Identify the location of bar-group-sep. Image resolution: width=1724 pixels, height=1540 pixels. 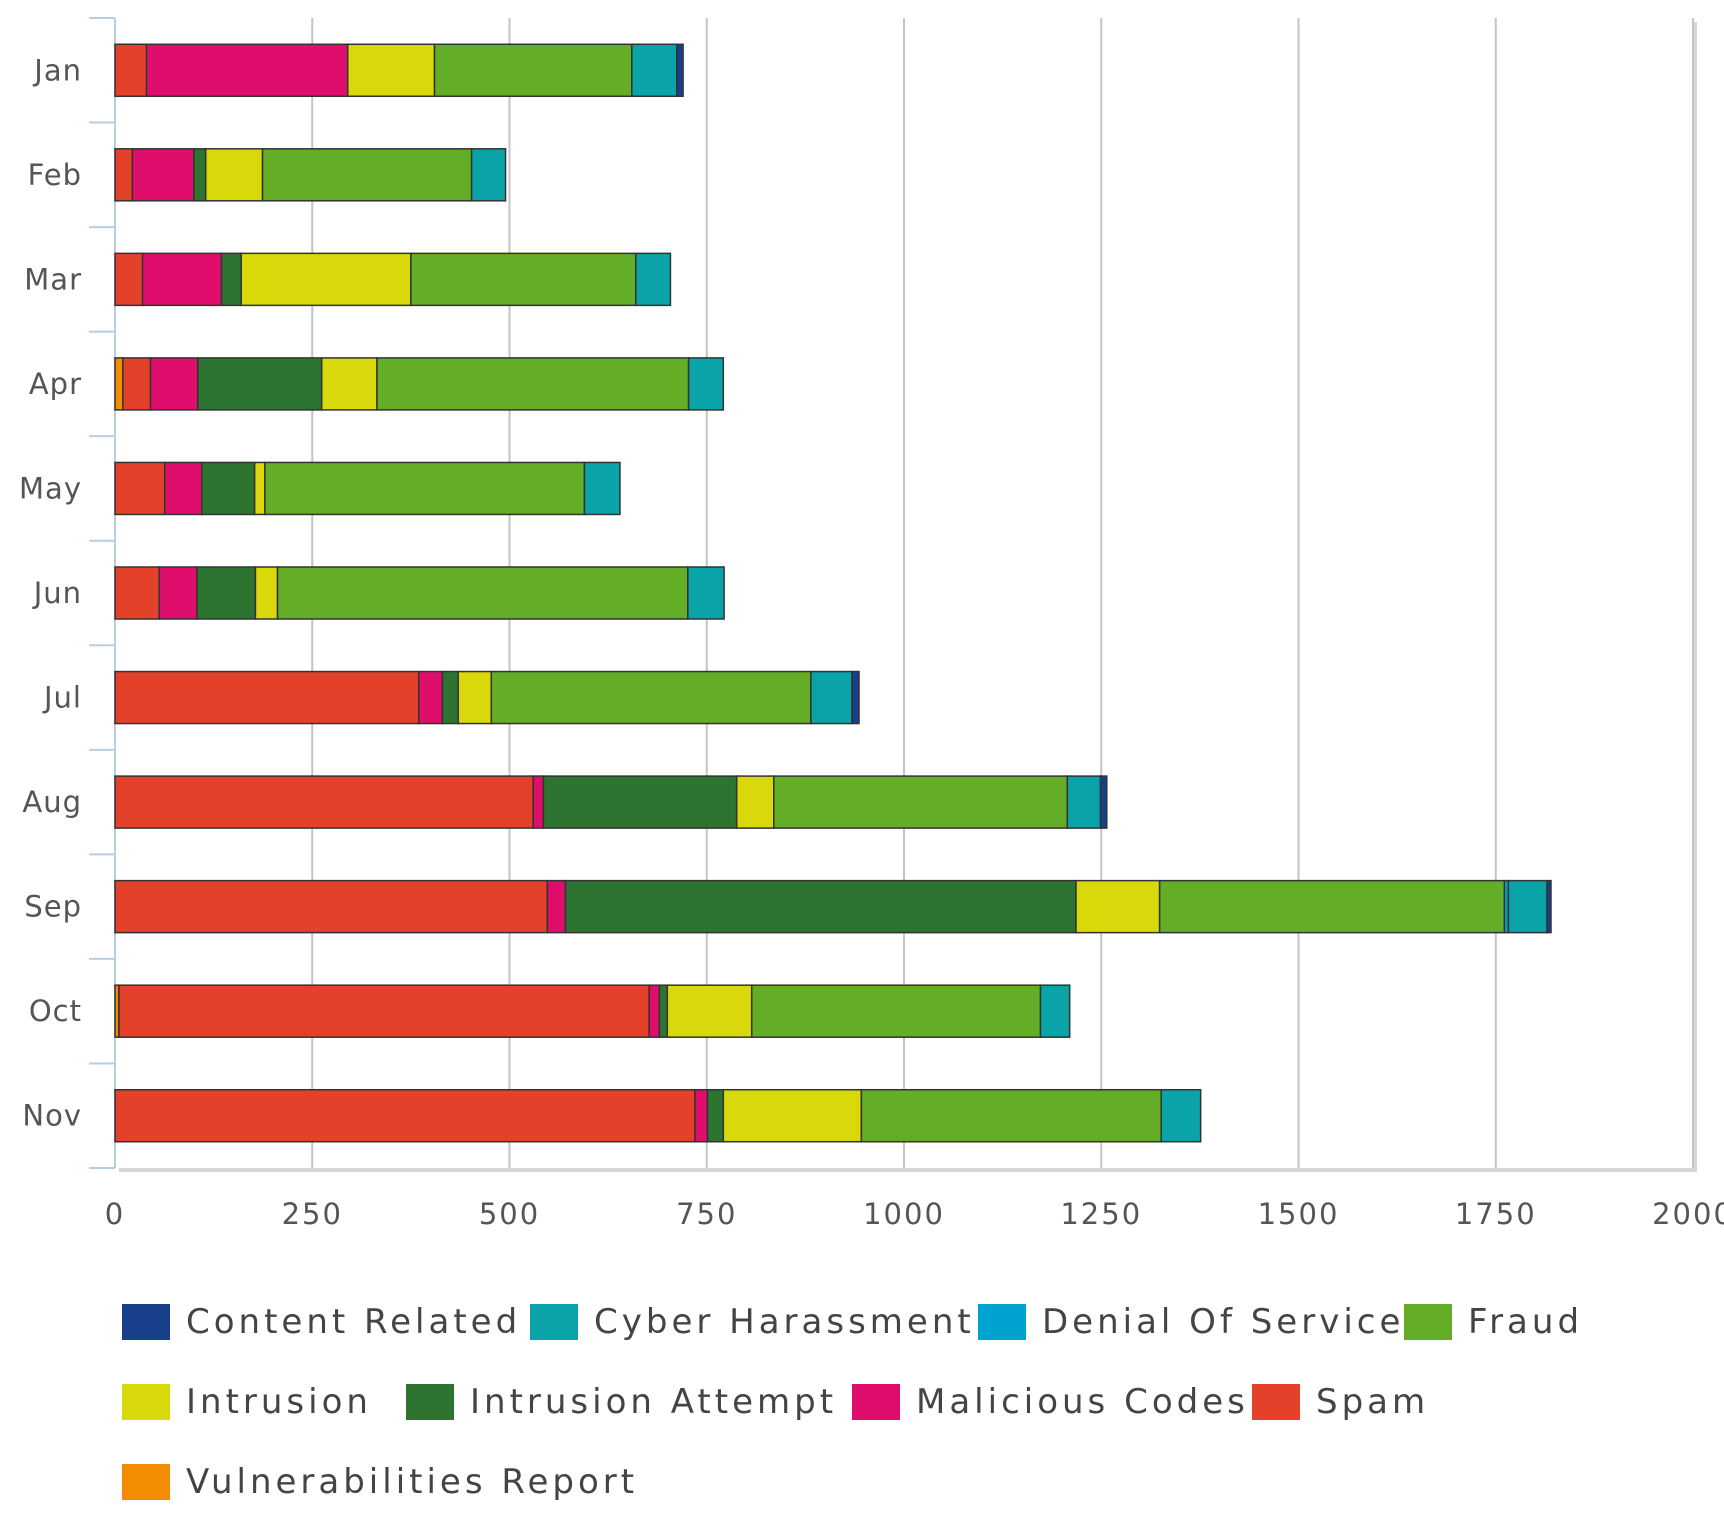
(833, 906).